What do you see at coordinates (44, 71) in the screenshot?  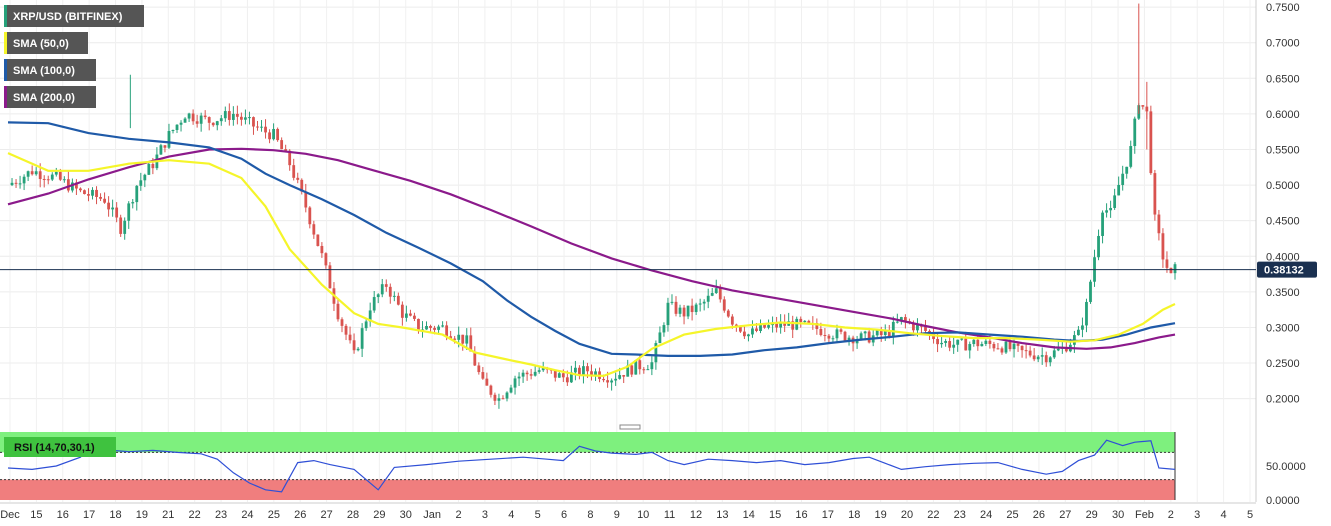 I see `legend-label: SMA (100,0)` at bounding box center [44, 71].